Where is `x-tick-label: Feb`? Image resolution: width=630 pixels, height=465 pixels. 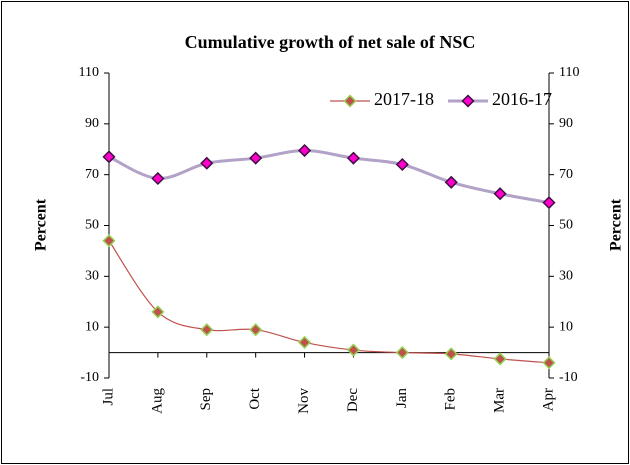
x-tick-label: Feb is located at coordinates (451, 399).